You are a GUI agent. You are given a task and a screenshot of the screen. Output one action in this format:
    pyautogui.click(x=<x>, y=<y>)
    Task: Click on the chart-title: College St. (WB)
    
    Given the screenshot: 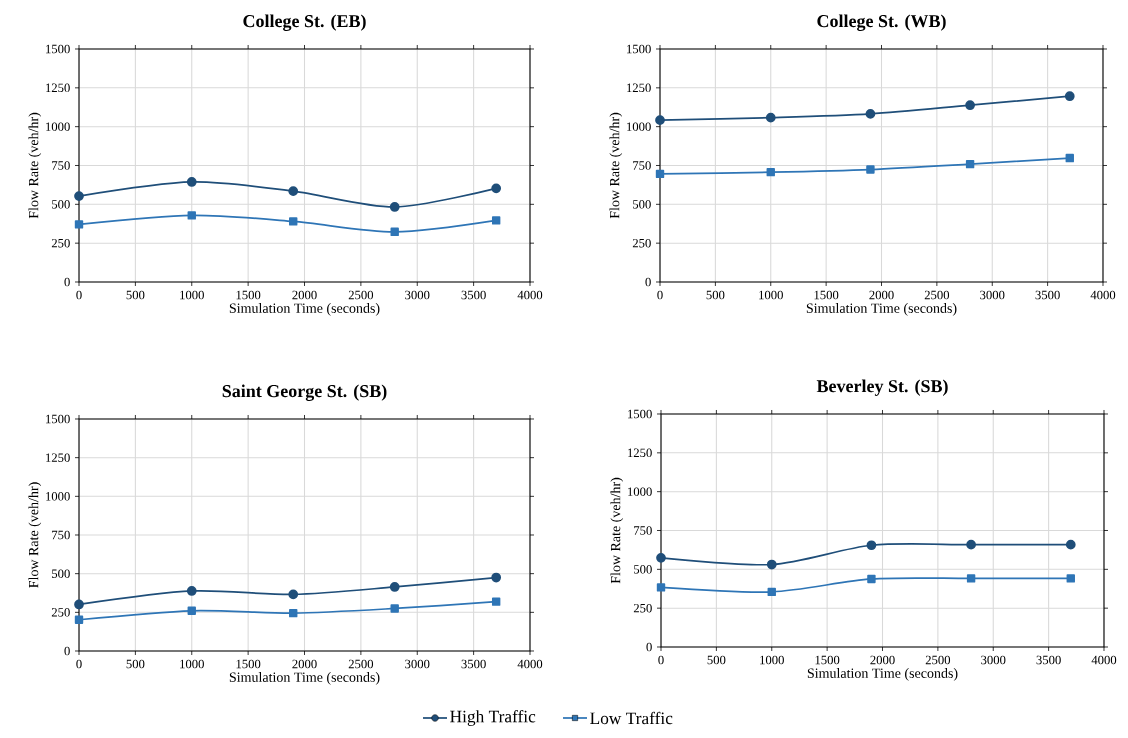 What is the action you would take?
    pyautogui.click(x=881, y=22)
    